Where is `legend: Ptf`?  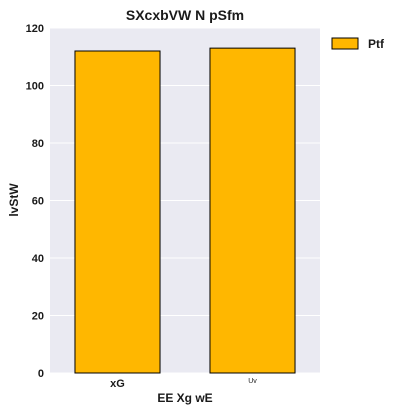 legend: Ptf is located at coordinates (358, 44).